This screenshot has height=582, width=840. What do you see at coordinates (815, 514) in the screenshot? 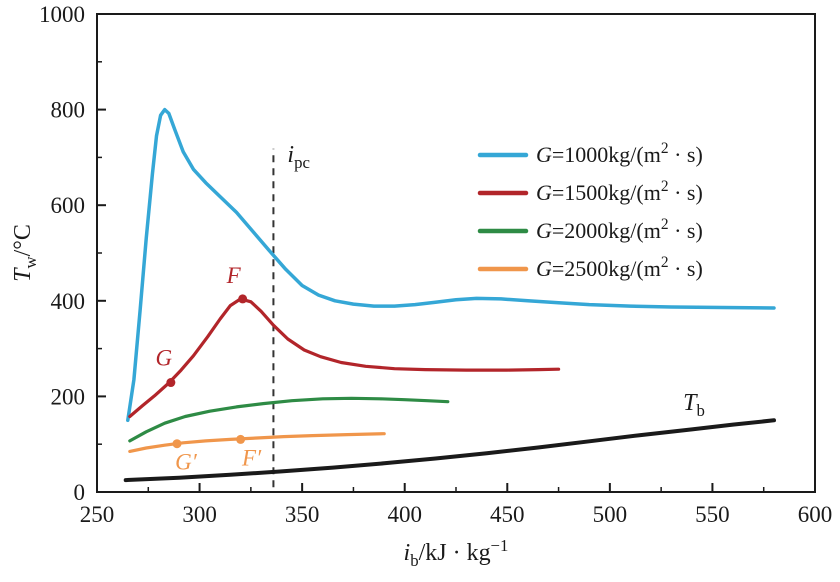
I see `x-tick-label: 600` at bounding box center [815, 514].